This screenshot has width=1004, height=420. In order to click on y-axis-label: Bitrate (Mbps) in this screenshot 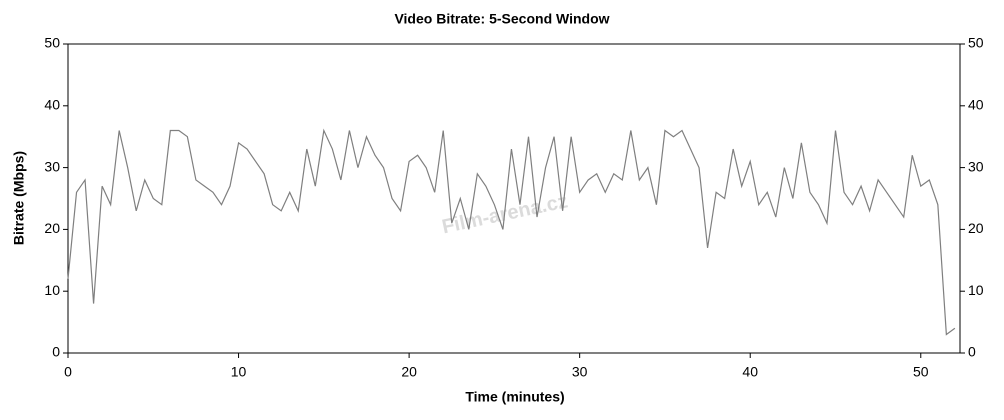, I will do `click(19, 198)`.